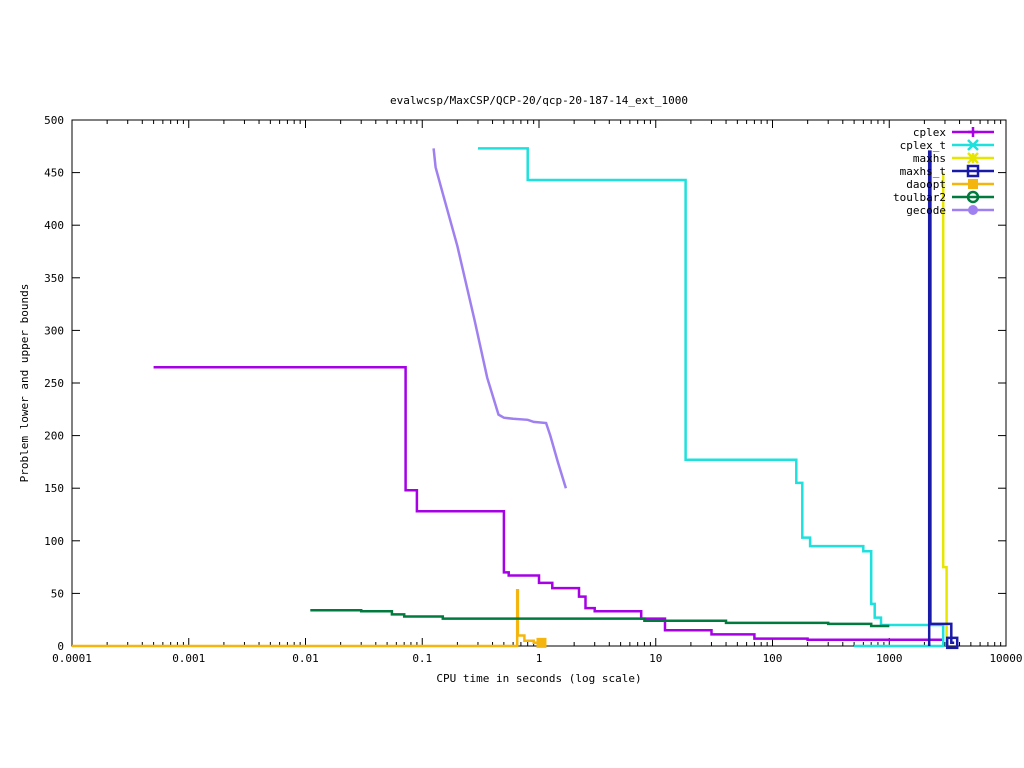  I want to click on point-marker-maxhs_t, so click(952, 643).